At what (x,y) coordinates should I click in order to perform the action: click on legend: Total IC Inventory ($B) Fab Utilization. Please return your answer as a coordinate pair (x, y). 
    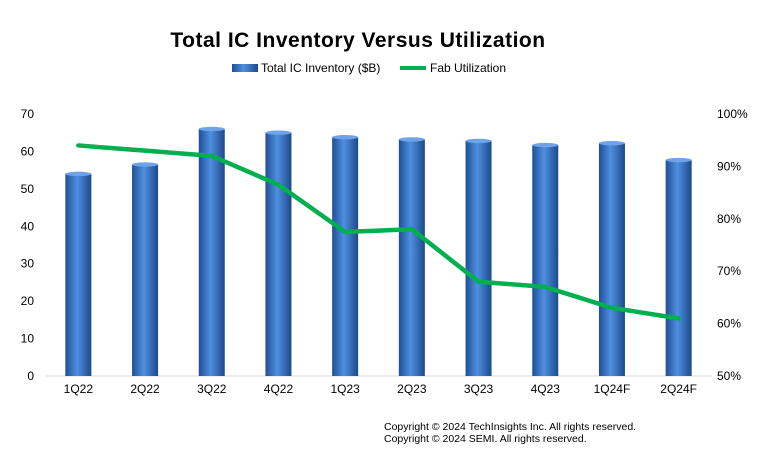
    Looking at the image, I should click on (369, 68).